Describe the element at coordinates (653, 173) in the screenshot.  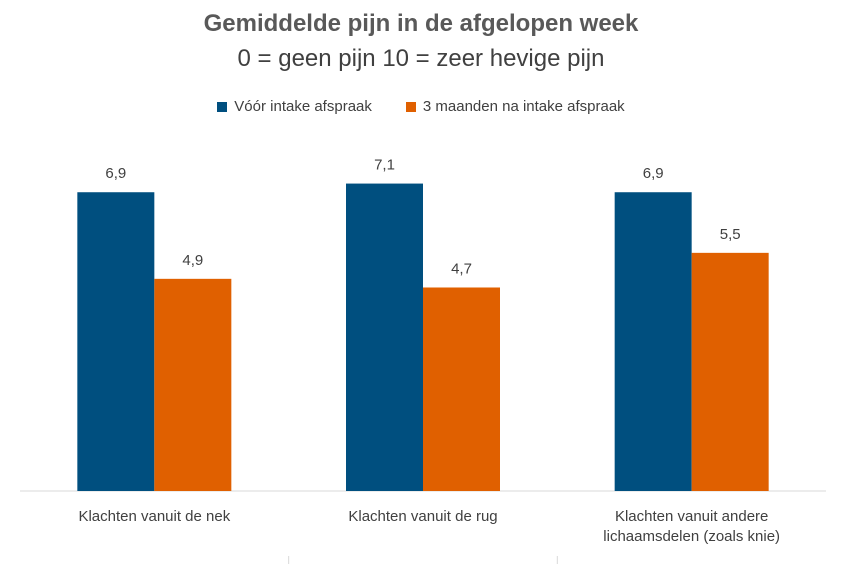
I see `data-label-before-2: 6,9` at that location.